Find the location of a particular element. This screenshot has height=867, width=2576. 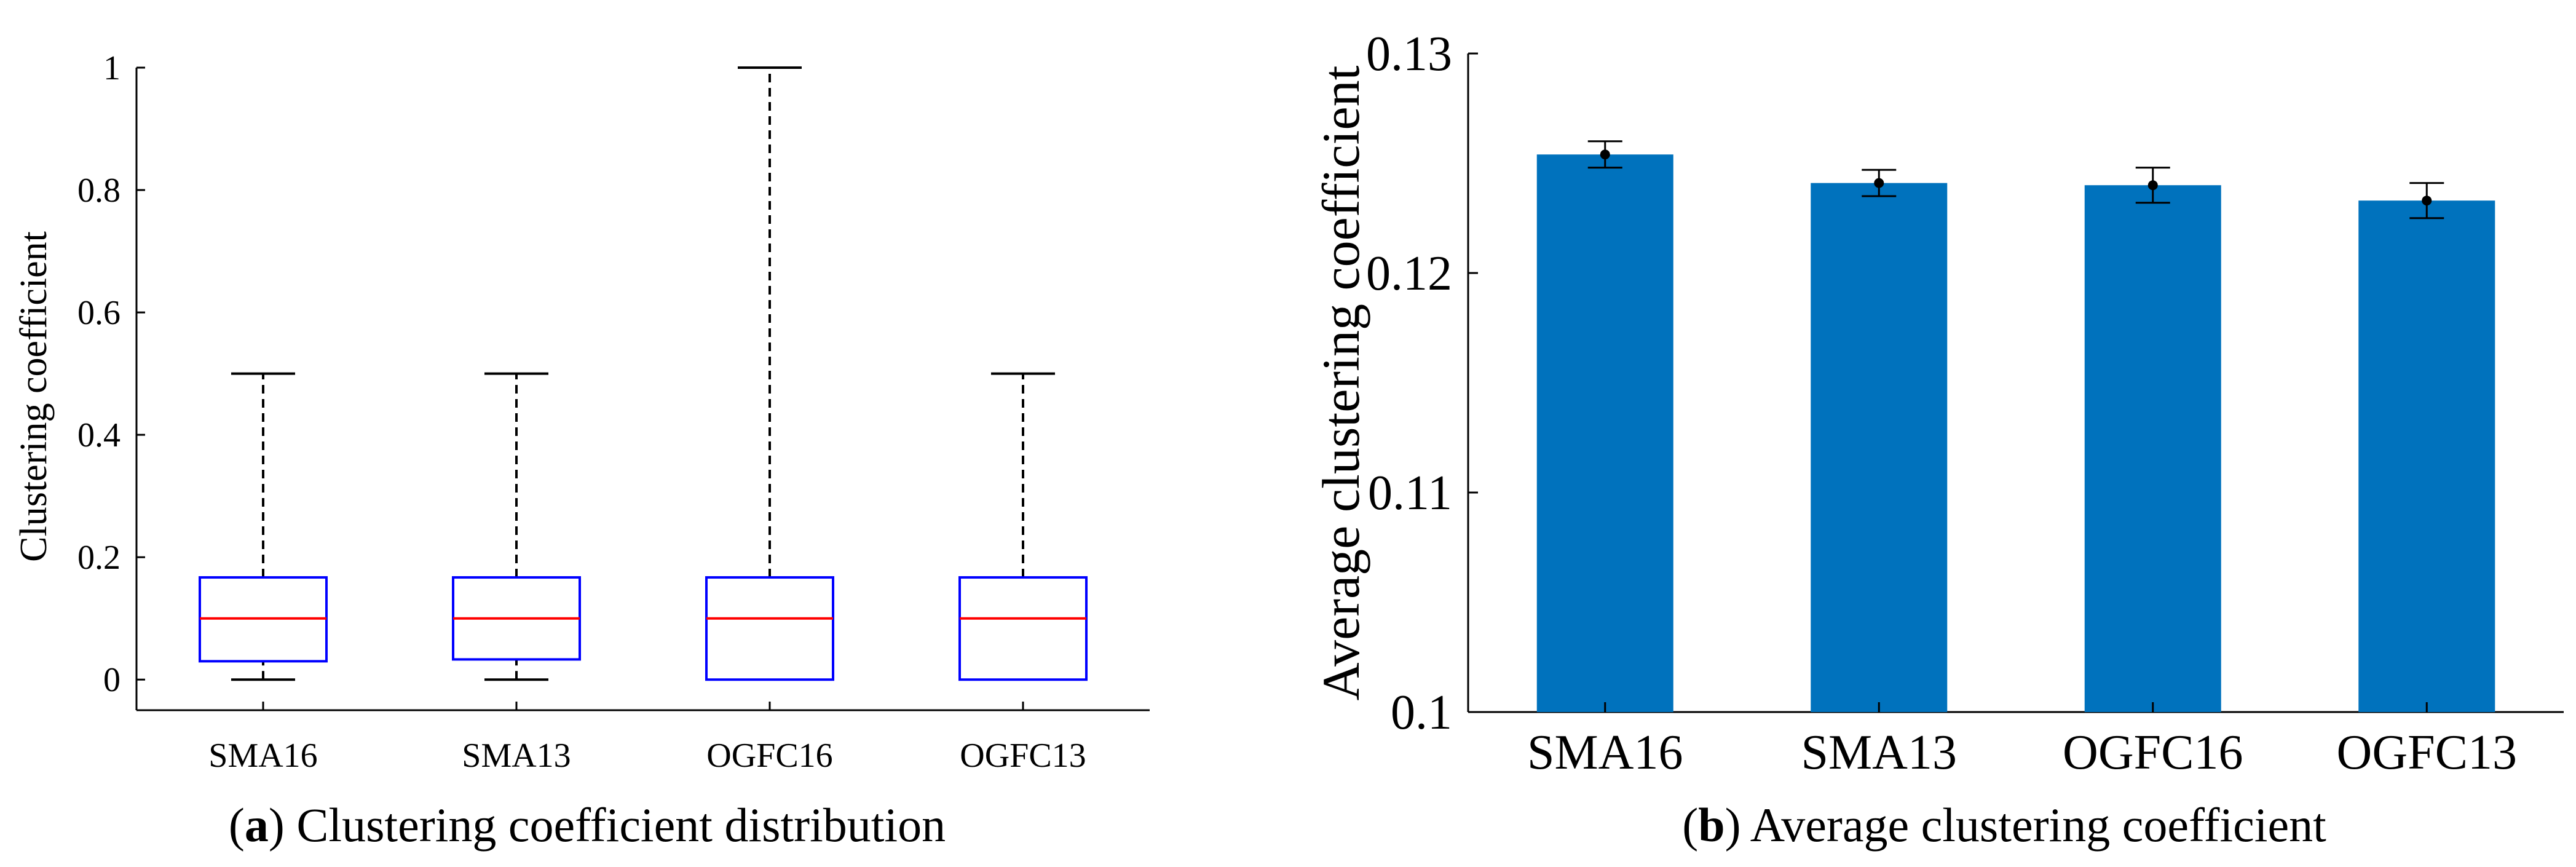

panel-b-error-bar-ogfc16 is located at coordinates (2153, 185).